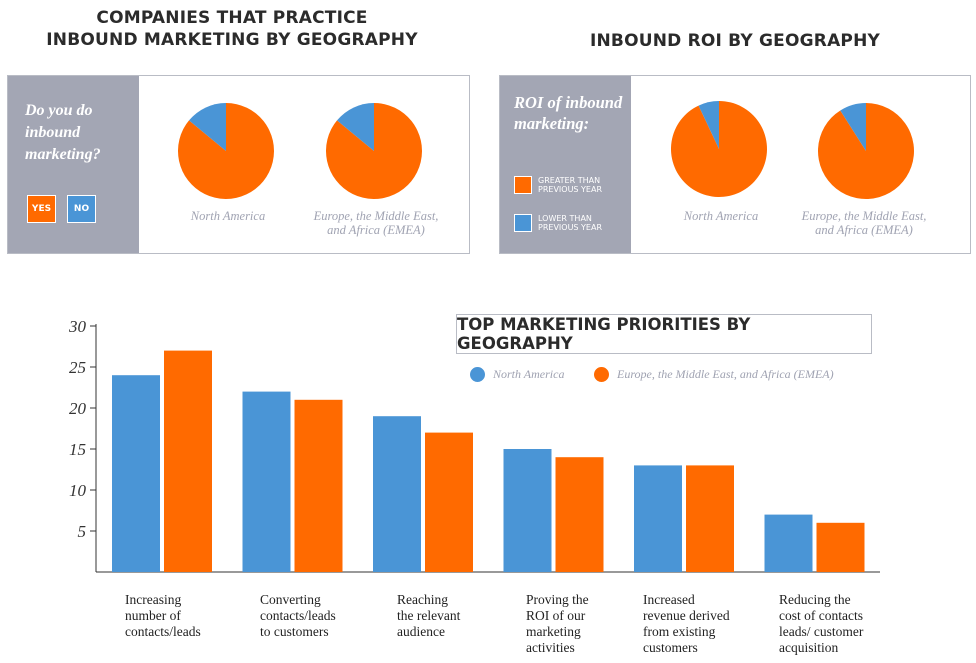 The height and width of the screenshot is (663, 976). I want to click on inbound-title-line-1: COMPANIES THAT PRACTICE, so click(232, 18).